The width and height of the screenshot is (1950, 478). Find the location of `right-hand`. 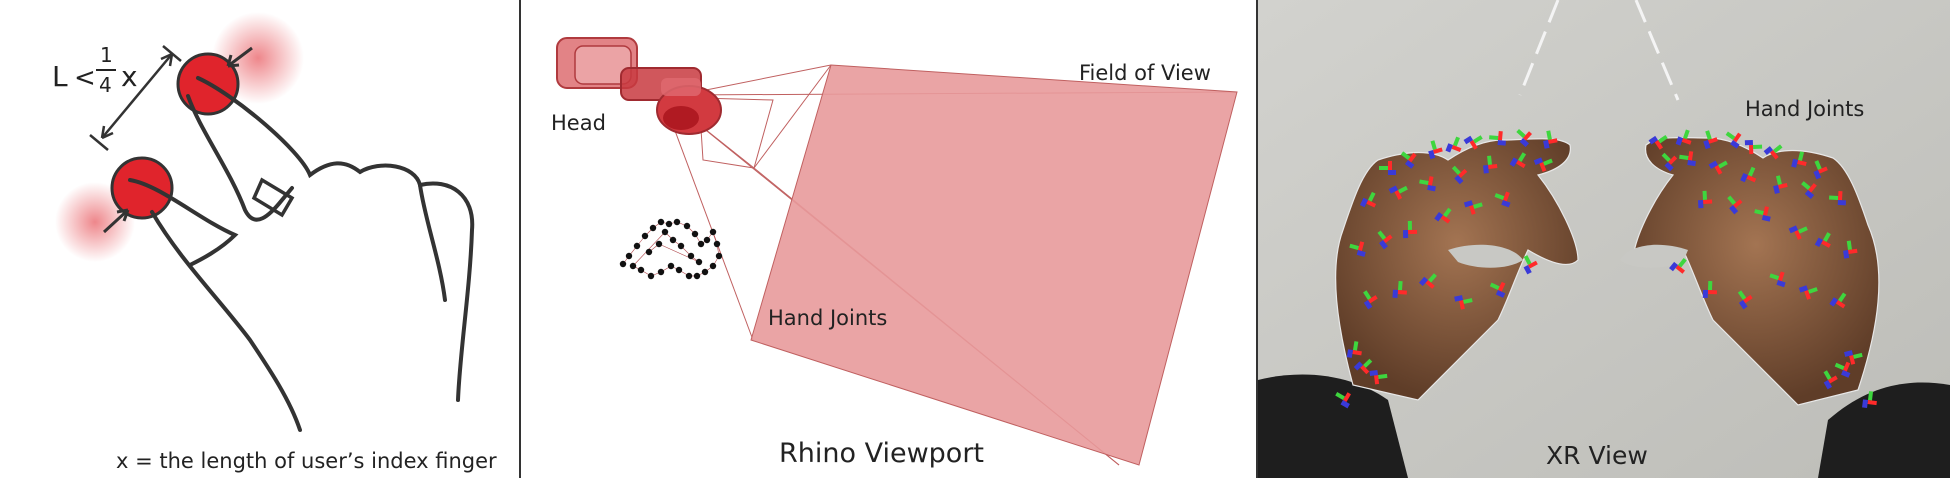

right-hand is located at coordinates (1756, 271).